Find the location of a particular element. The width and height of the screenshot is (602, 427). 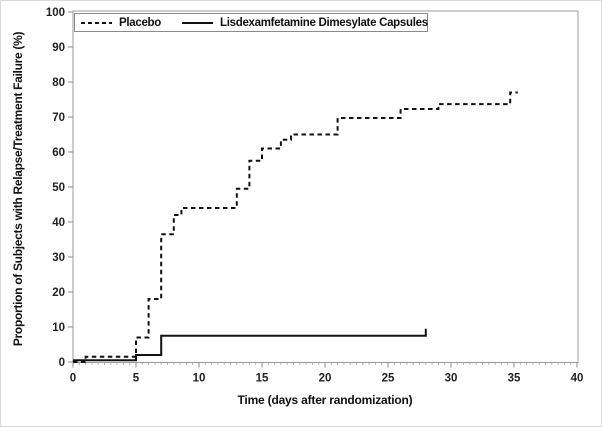

legend-item-placebo: Placebo is located at coordinates (121, 23).